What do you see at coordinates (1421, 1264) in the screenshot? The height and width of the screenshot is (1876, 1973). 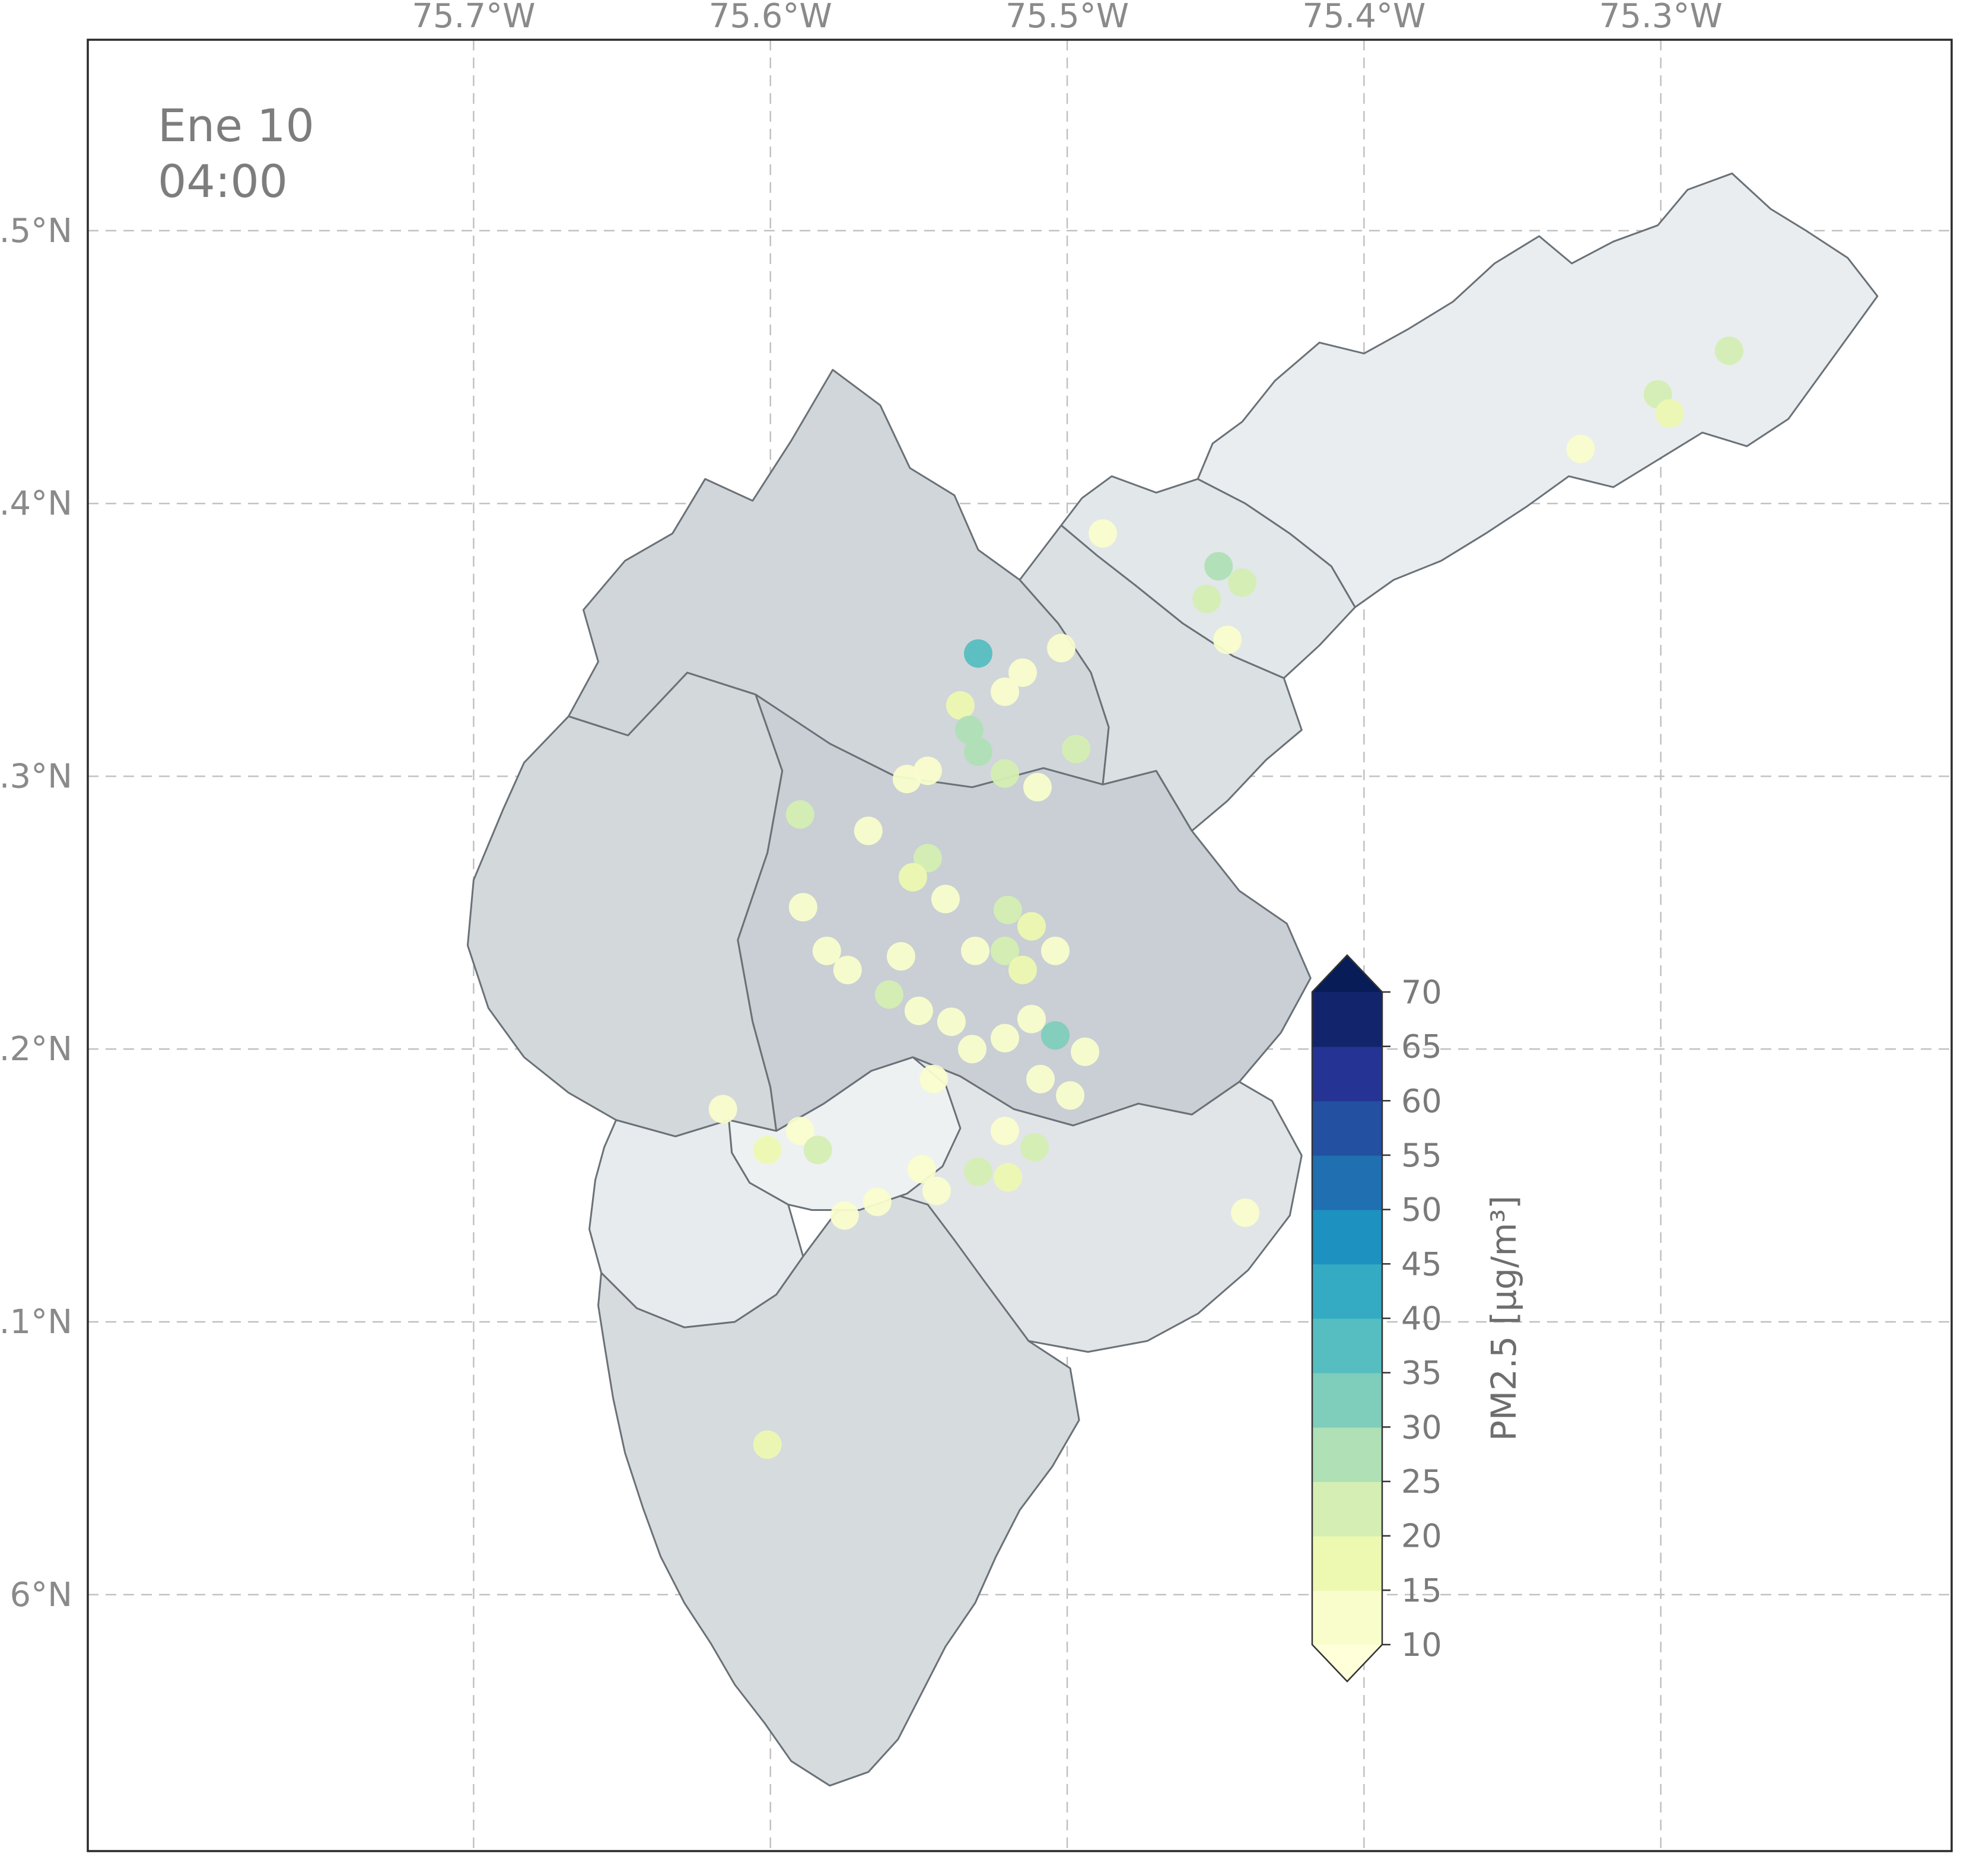 I see `colorbar-tick-label: 45` at bounding box center [1421, 1264].